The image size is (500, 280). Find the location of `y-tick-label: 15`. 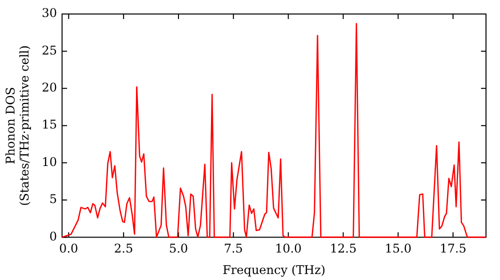

y-tick-label: 15 is located at coordinates (50, 125).